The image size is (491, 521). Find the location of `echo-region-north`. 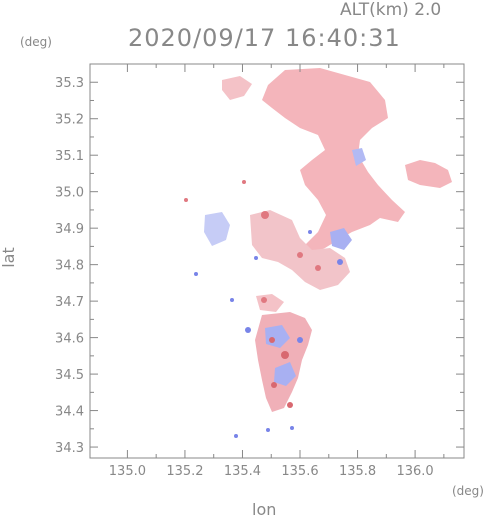

echo-region-north is located at coordinates (333, 161).